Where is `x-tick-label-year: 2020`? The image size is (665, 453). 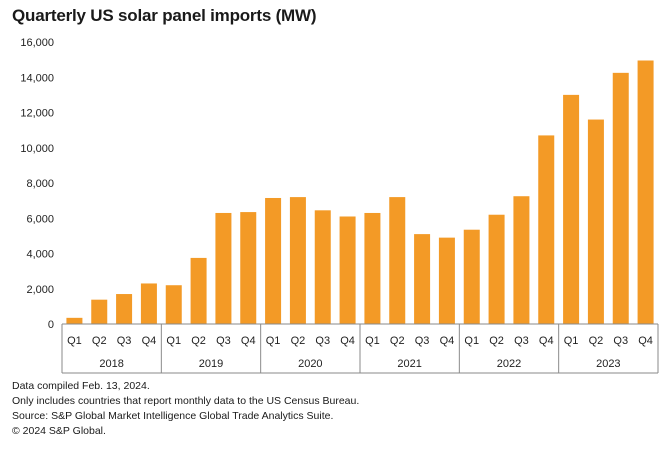 x-tick-label-year: 2020 is located at coordinates (310, 364).